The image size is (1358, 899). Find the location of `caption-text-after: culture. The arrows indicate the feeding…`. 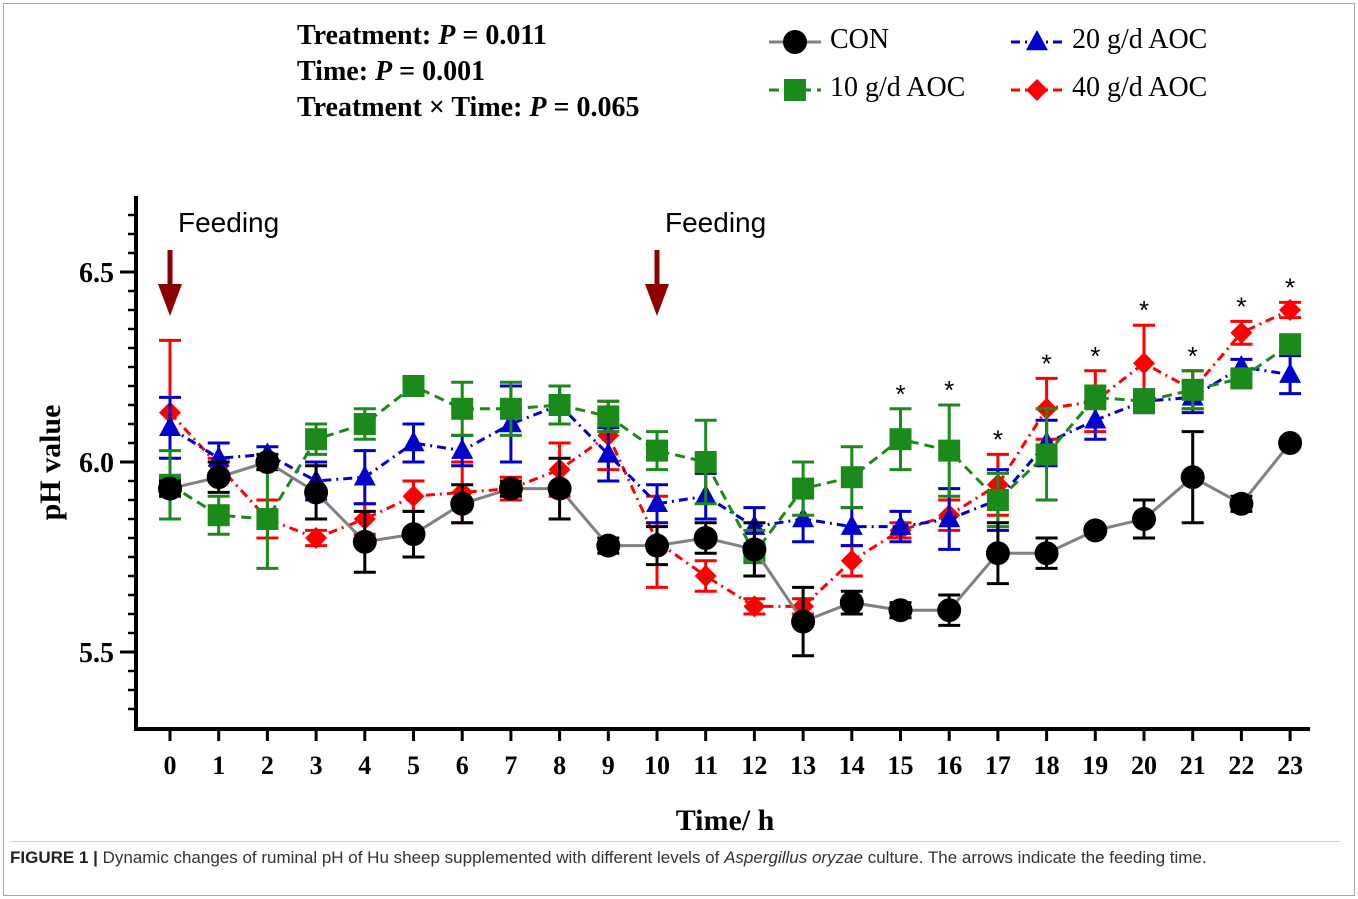

caption-text-after: culture. The arrows indicate the feeding… is located at coordinates (1034, 857).